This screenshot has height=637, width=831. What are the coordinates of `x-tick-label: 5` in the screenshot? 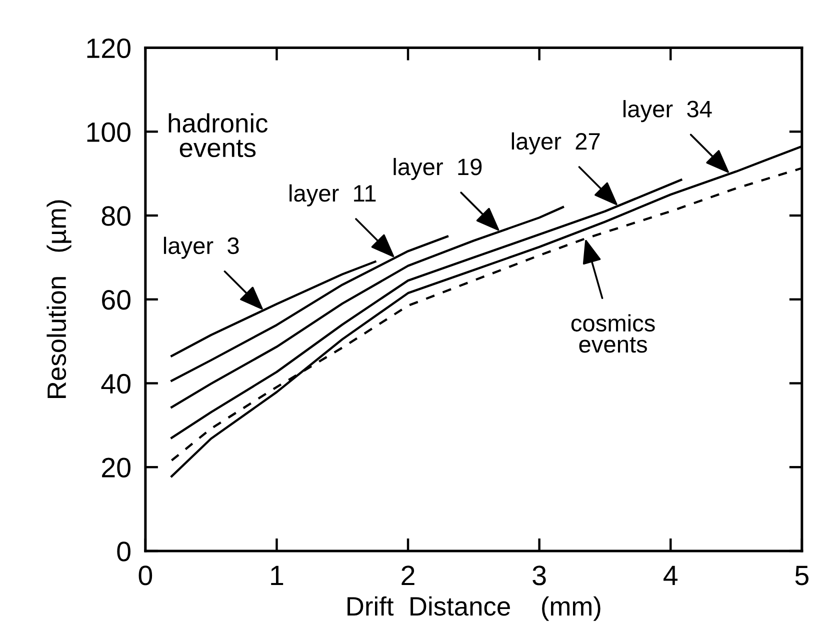 It's located at (801, 576).